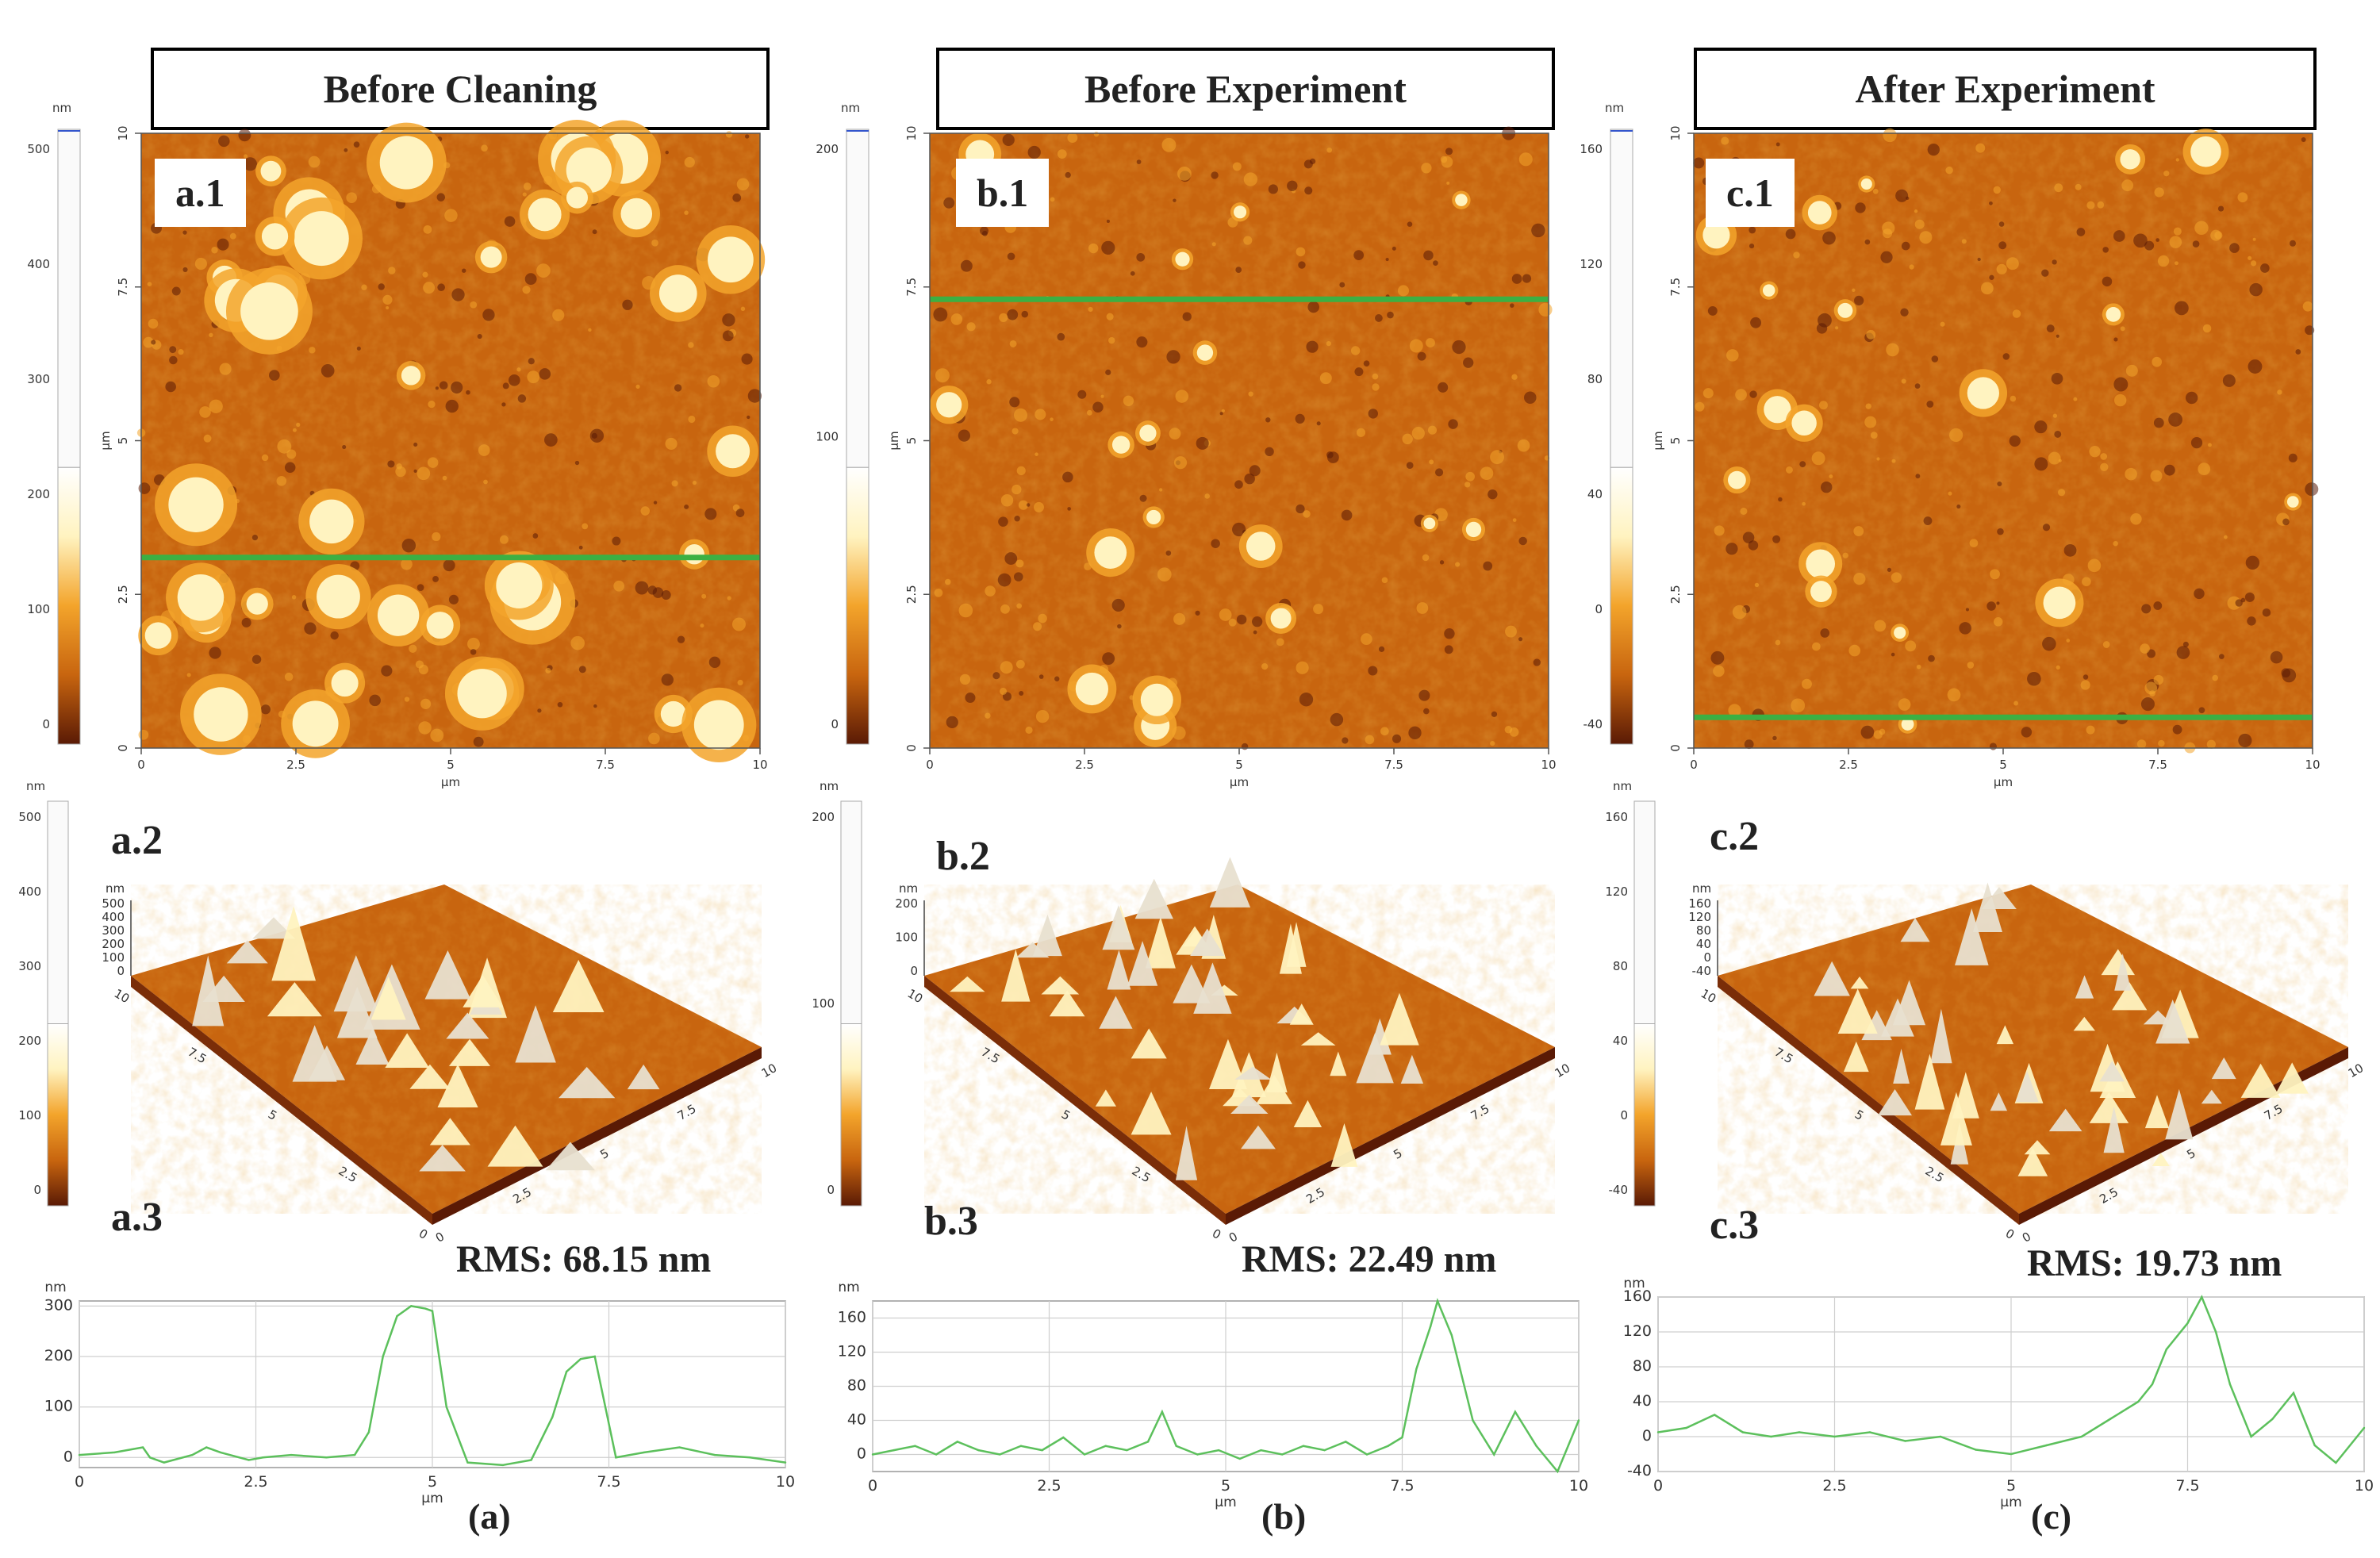 The width and height of the screenshot is (2380, 1558). I want to click on surface-z-tick-label: 300, so click(113, 930).